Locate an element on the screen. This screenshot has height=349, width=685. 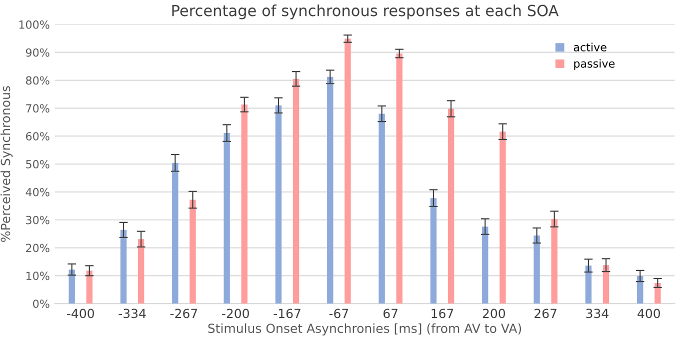
x-tick-label: 200 is located at coordinates (494, 313).